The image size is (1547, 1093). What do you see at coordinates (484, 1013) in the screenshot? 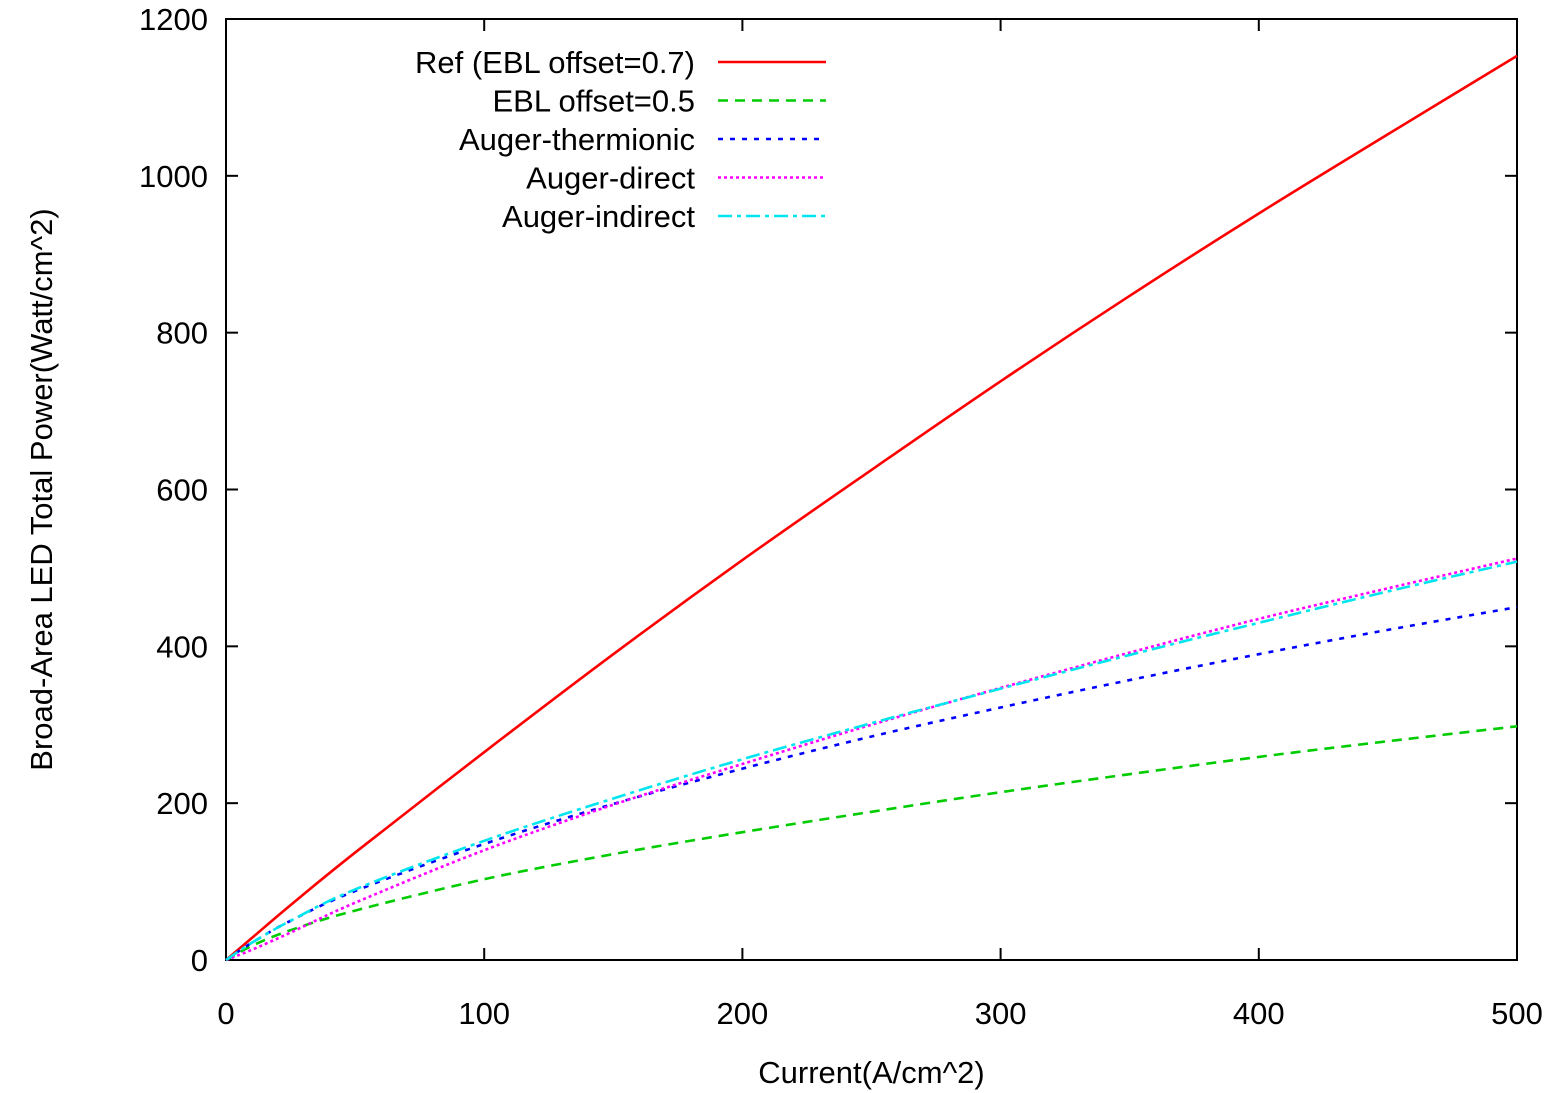
I see `x-tick-label: 100` at bounding box center [484, 1013].